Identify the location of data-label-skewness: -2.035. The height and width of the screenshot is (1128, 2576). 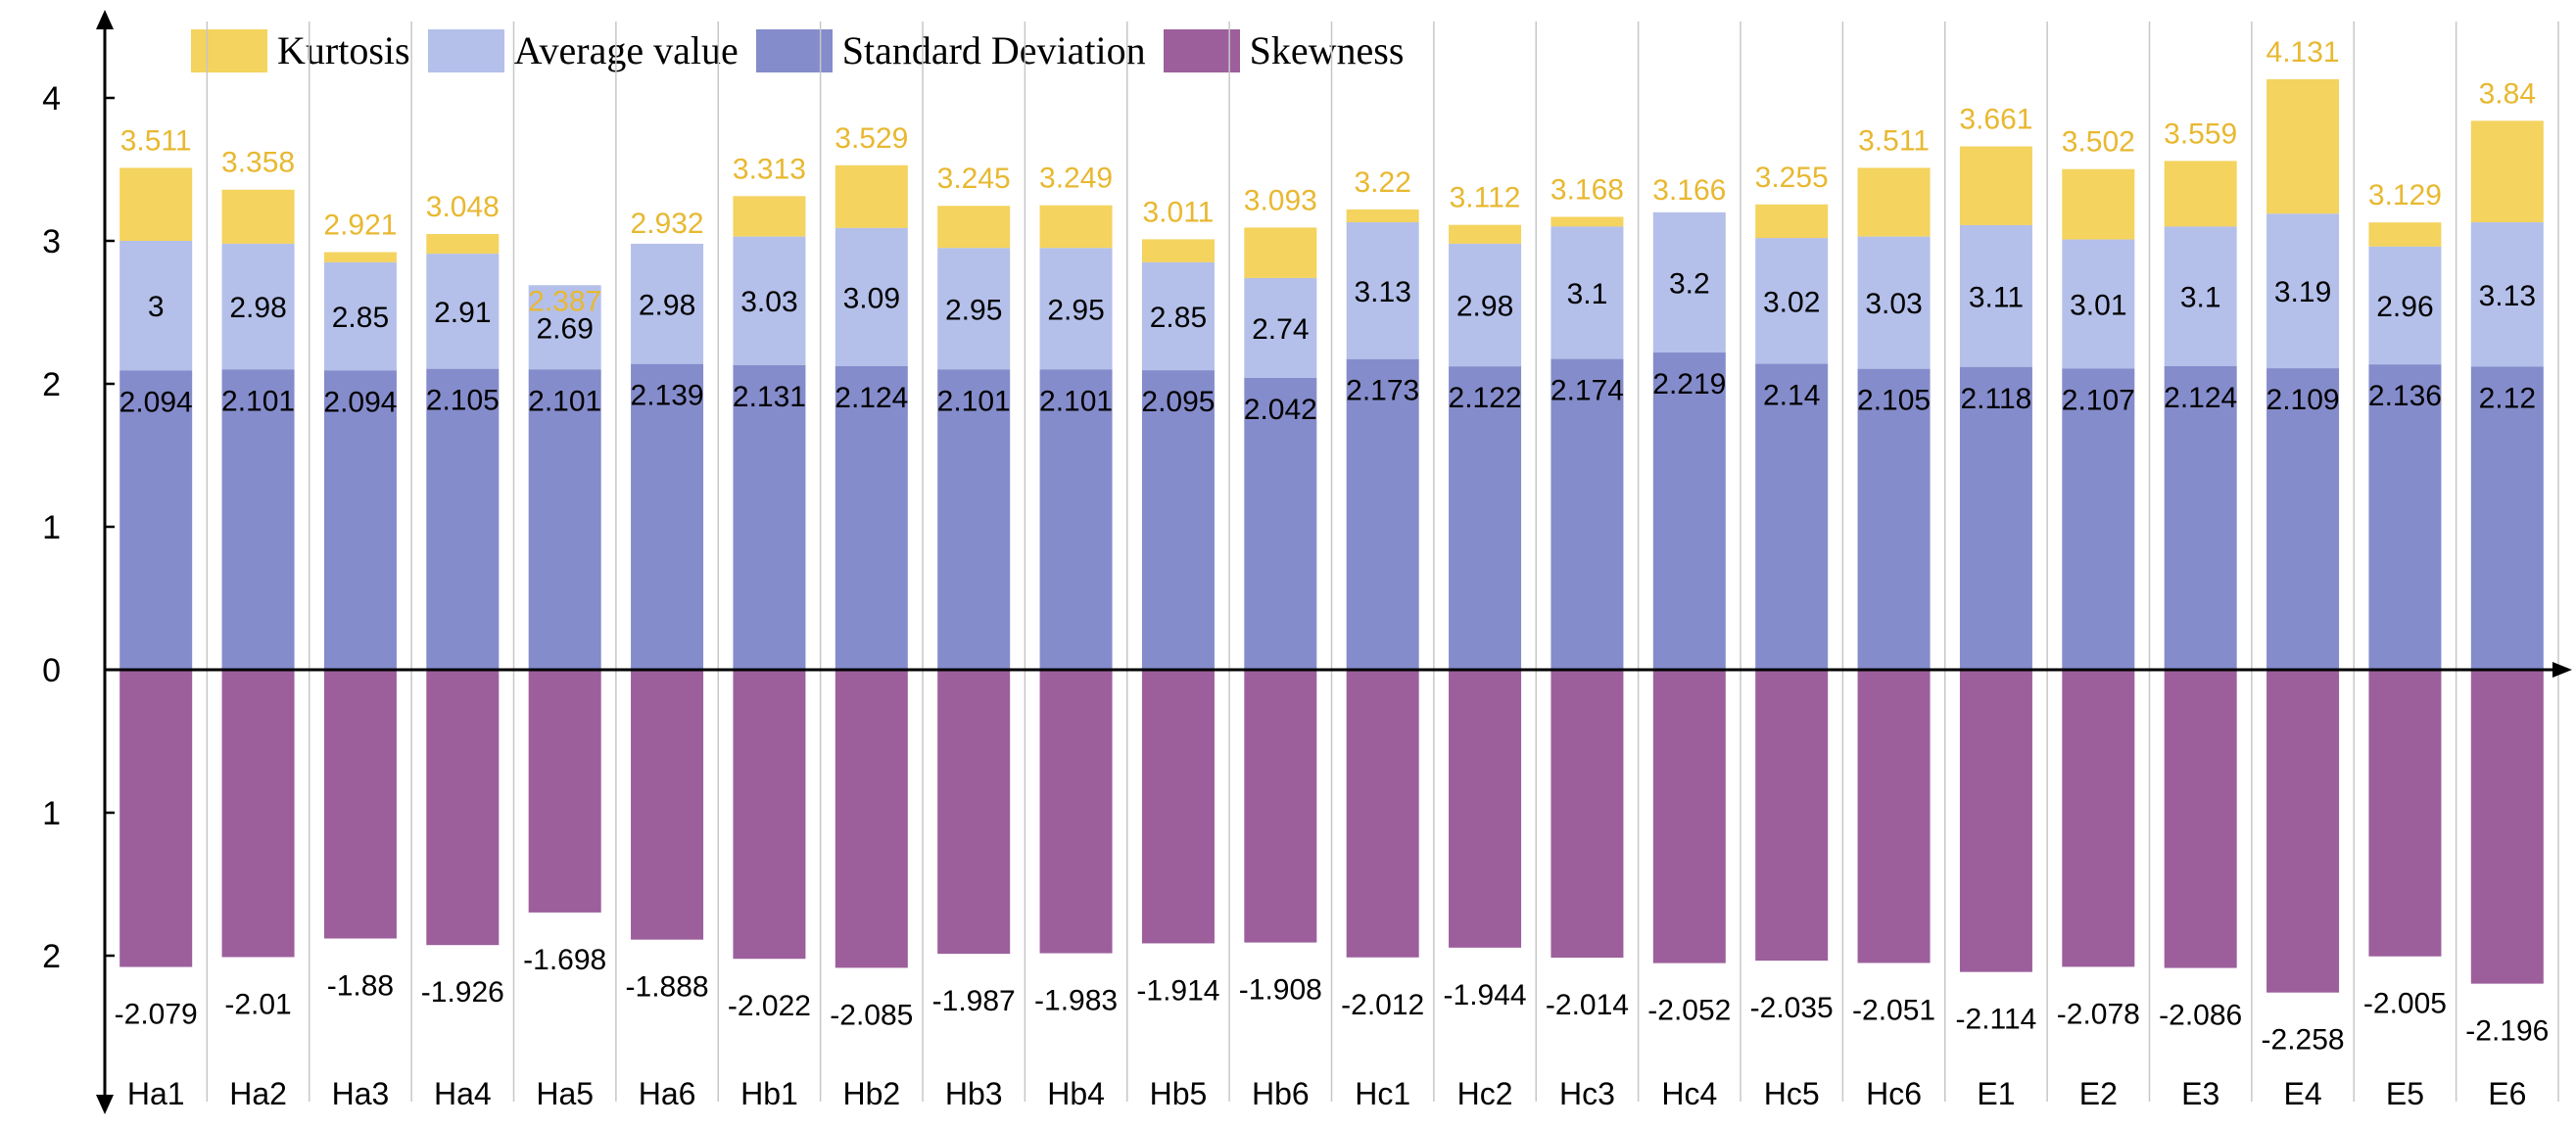
(1792, 1008).